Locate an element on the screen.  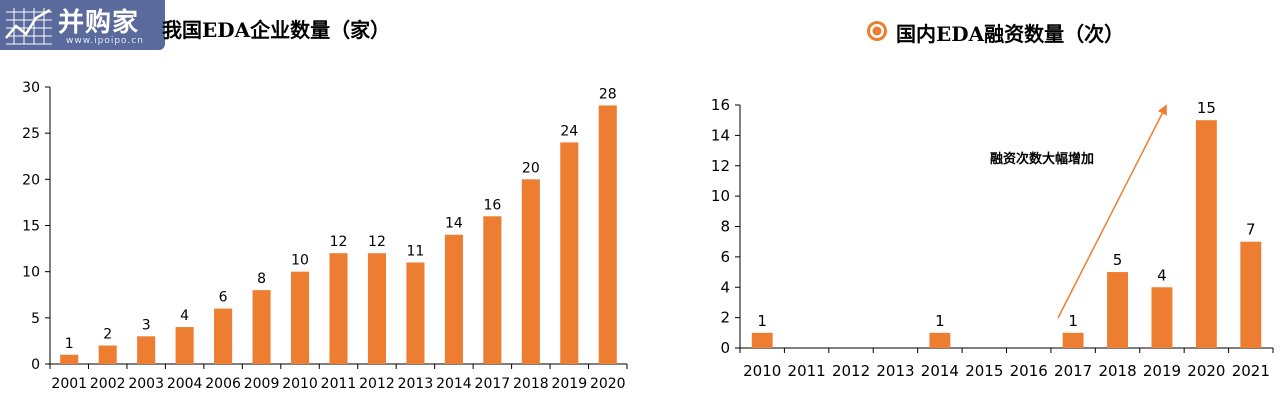
right-data-label: 15 is located at coordinates (1206, 108).